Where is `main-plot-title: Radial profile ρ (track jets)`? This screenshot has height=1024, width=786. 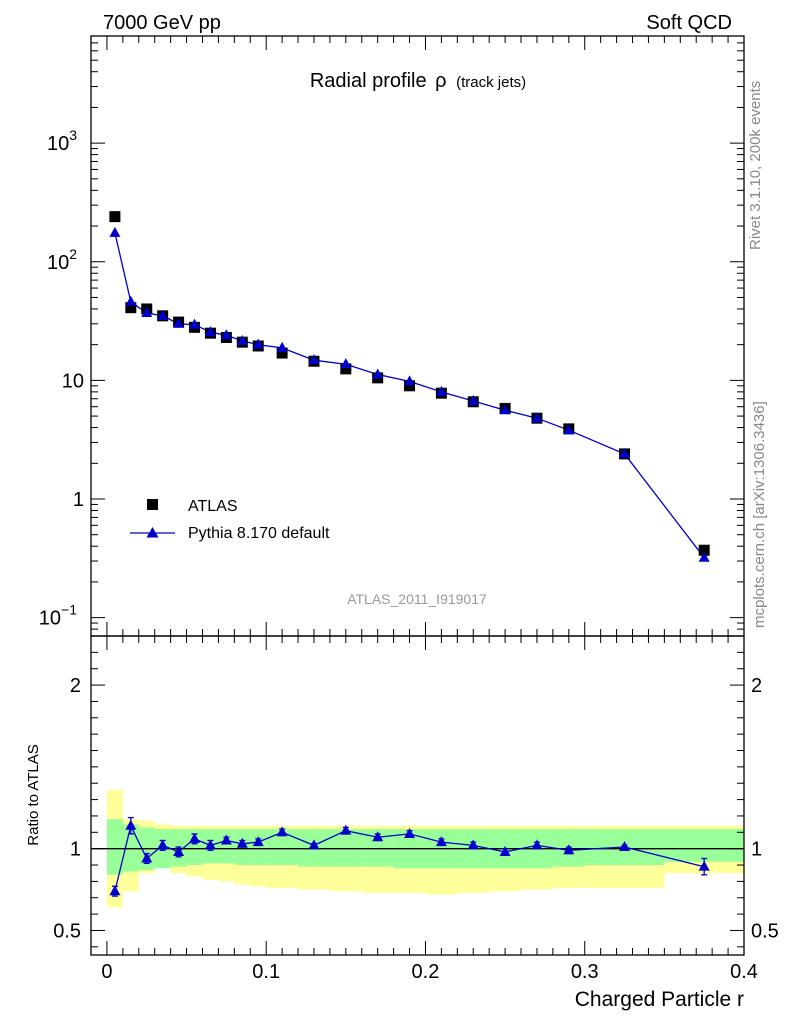 main-plot-title: Radial profile ρ (track jets) is located at coordinates (418, 81).